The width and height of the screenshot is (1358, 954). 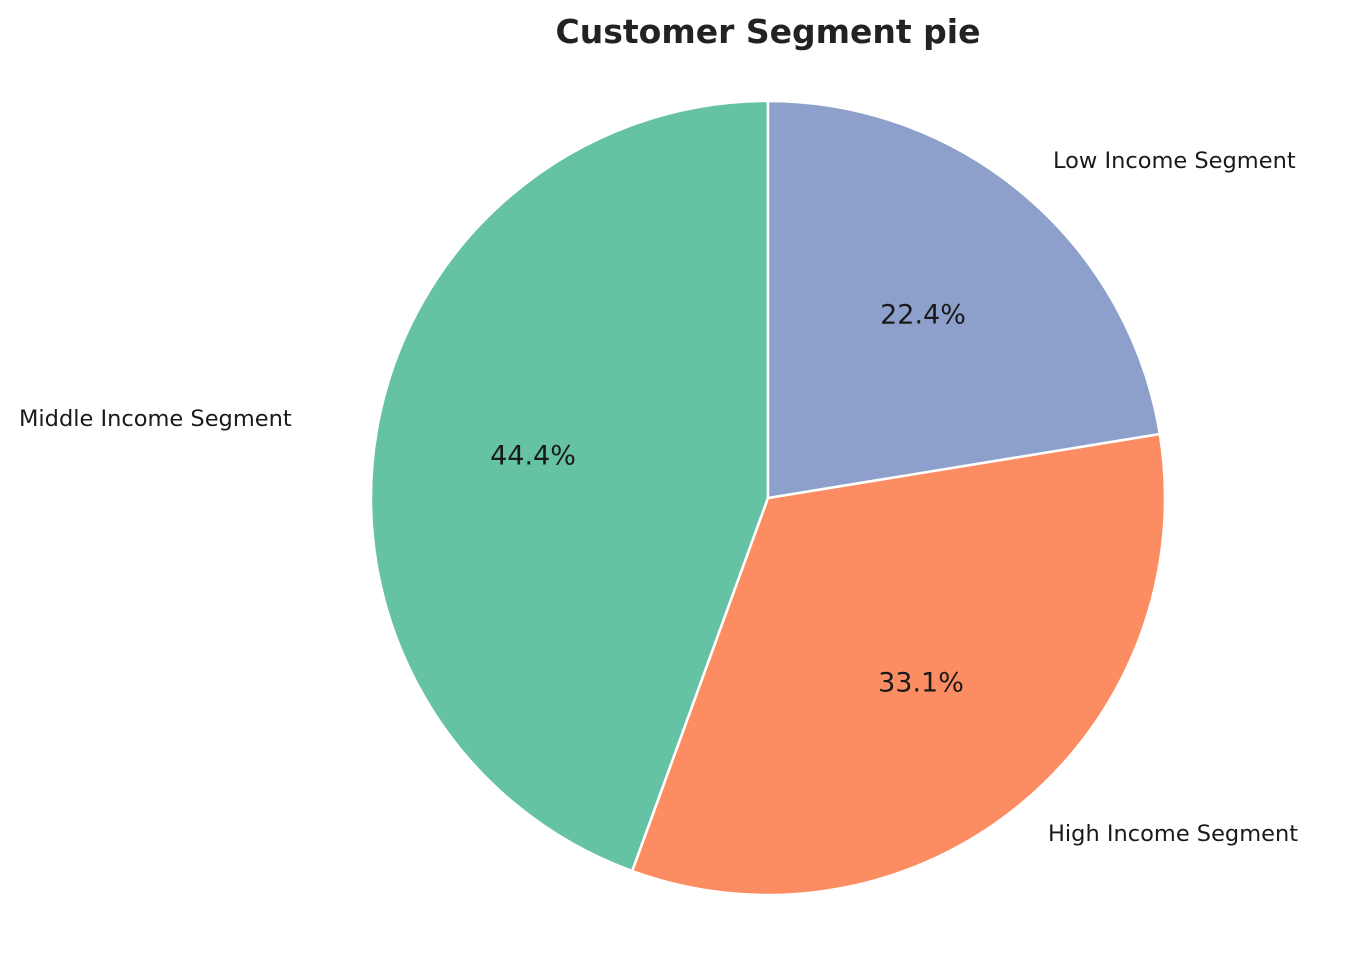 I want to click on slice-low-income, so click(x=964, y=299).